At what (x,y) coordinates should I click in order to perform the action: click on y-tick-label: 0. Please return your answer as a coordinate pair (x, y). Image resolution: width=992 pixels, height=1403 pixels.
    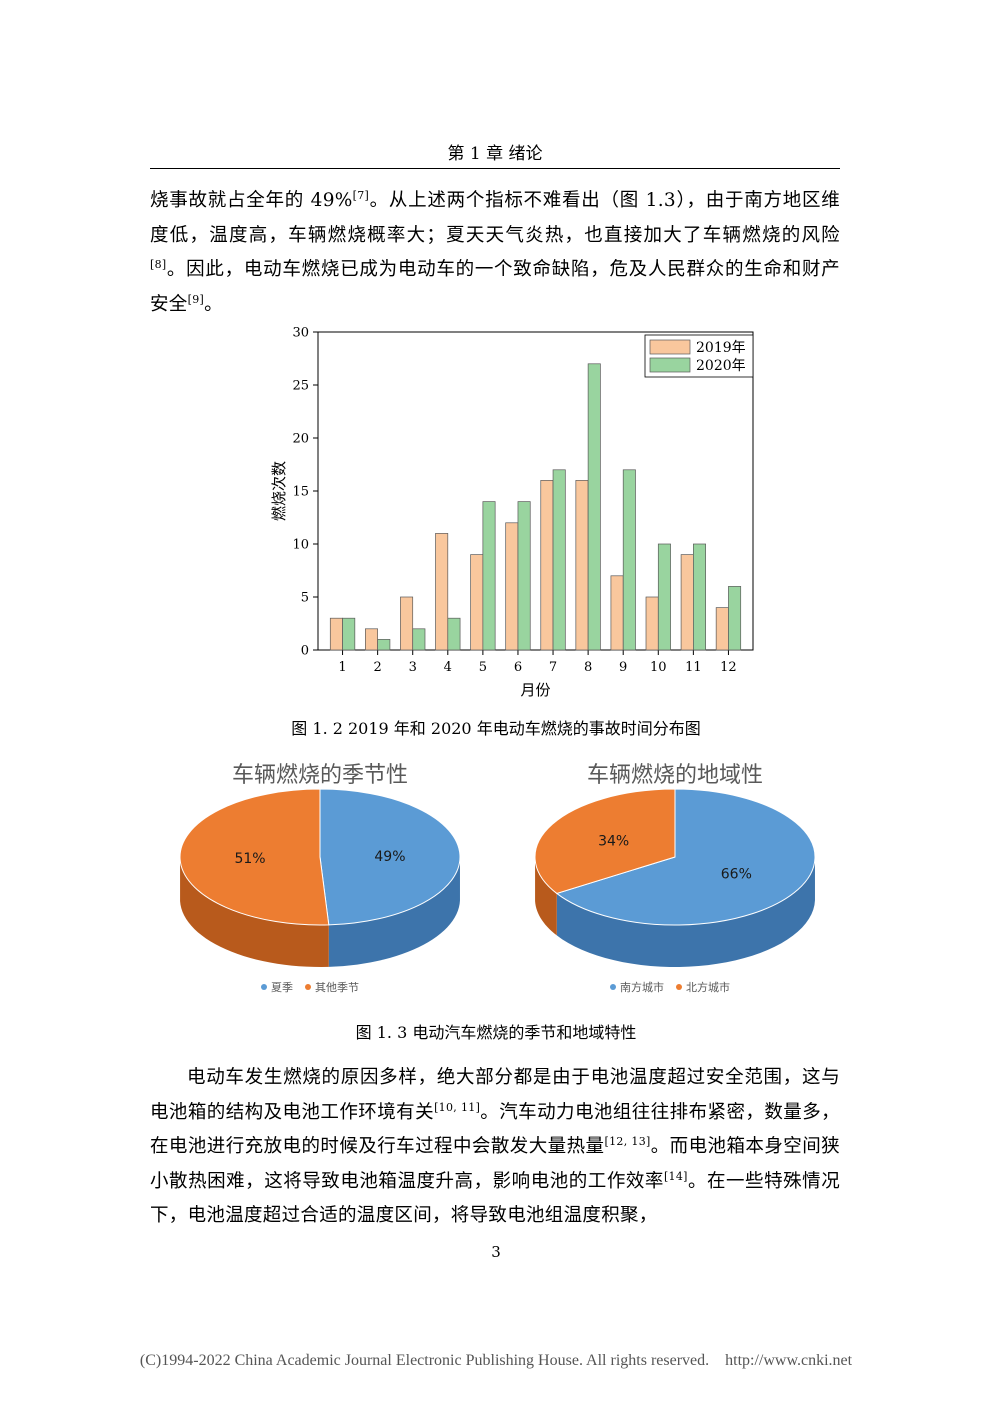
    Looking at the image, I should click on (305, 651).